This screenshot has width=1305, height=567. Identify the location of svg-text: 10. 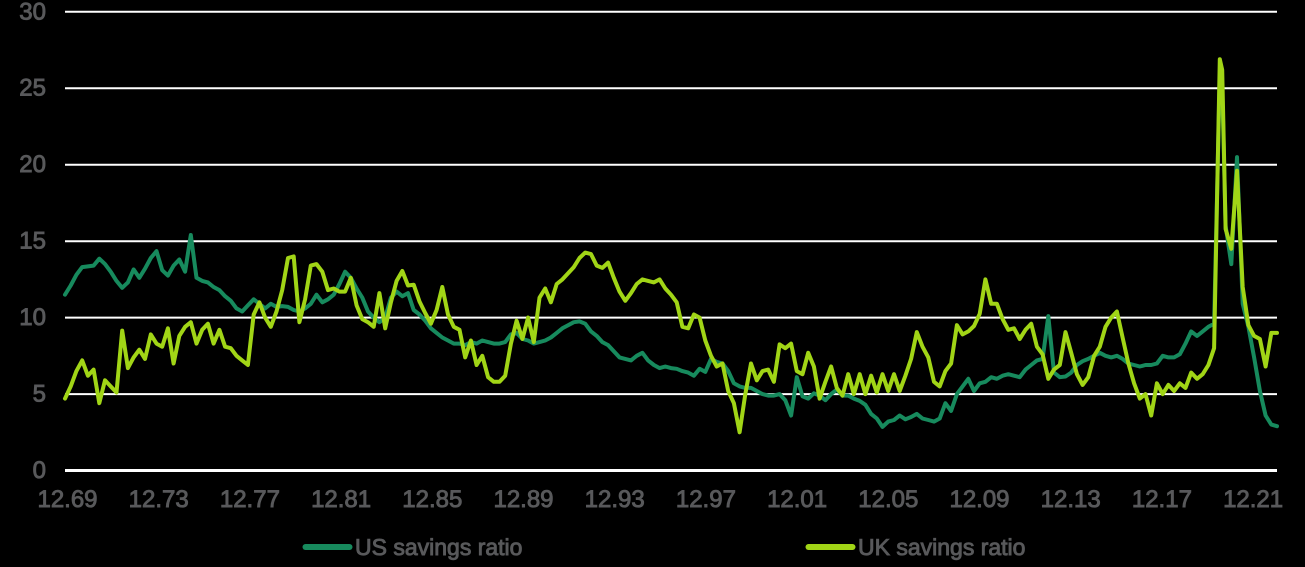
(32, 317).